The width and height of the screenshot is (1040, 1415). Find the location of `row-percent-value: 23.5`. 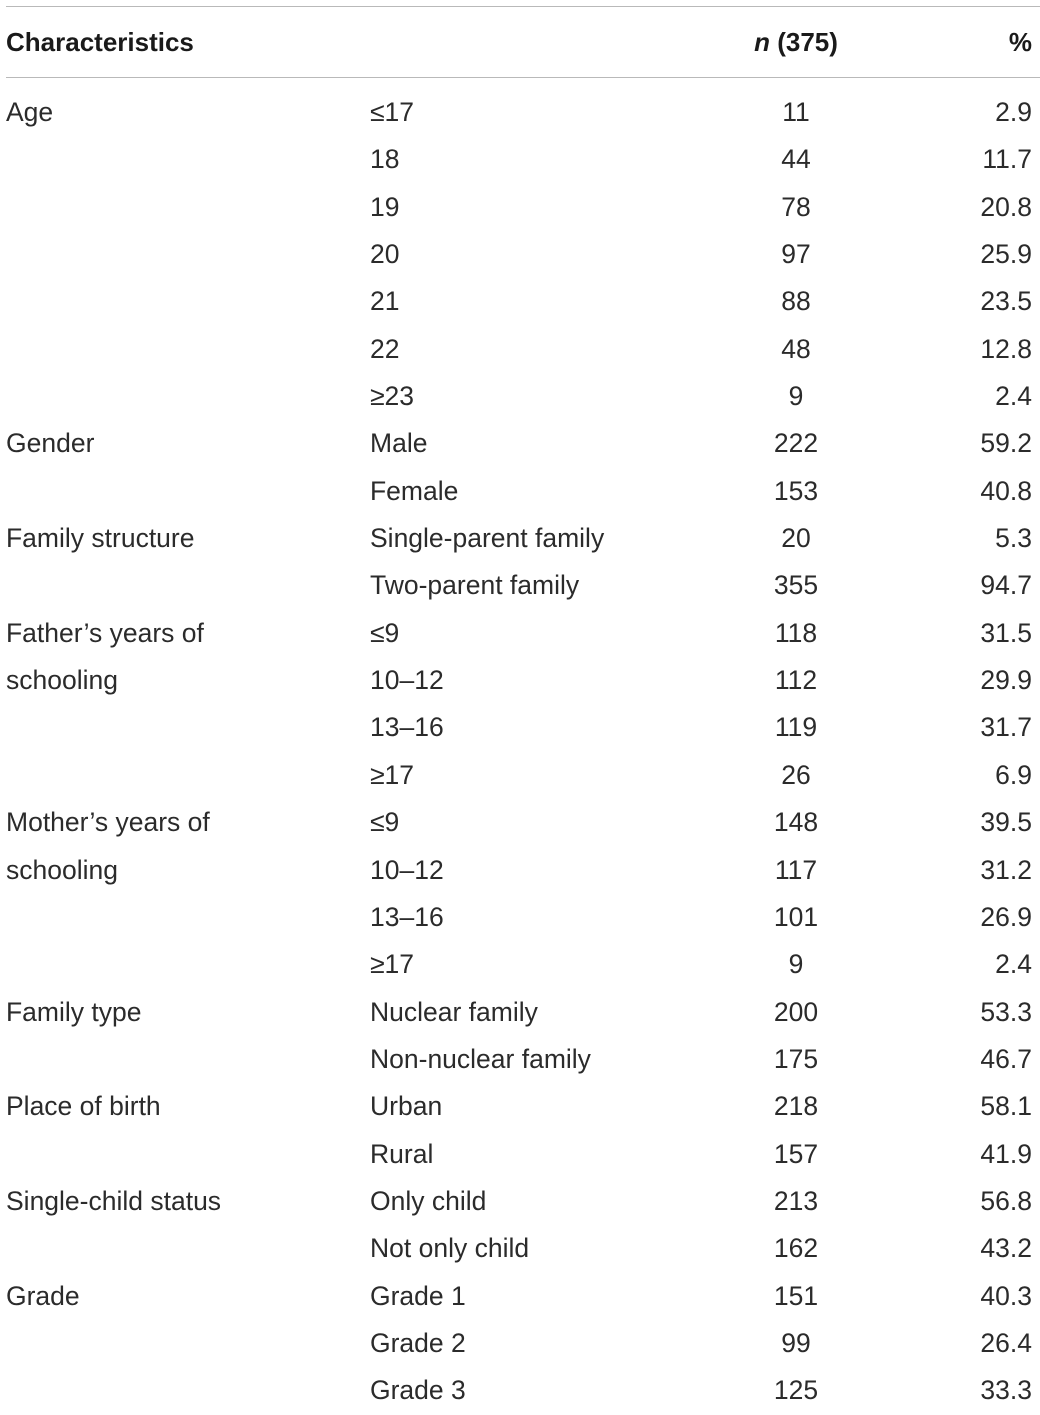

row-percent-value: 23.5 is located at coordinates (1006, 301).